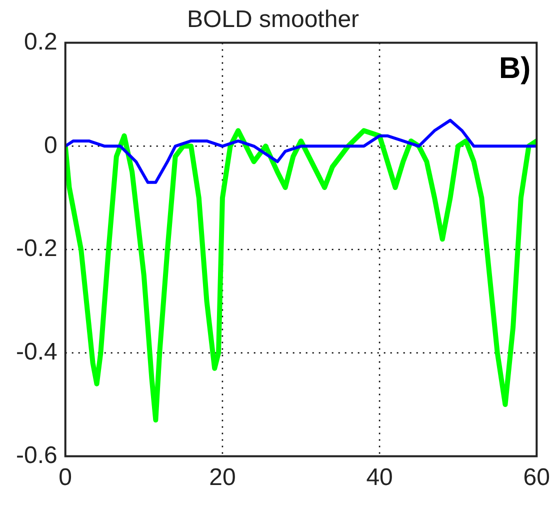 This screenshot has width=558, height=511. I want to click on y-tick-label: 0, so click(51, 145).